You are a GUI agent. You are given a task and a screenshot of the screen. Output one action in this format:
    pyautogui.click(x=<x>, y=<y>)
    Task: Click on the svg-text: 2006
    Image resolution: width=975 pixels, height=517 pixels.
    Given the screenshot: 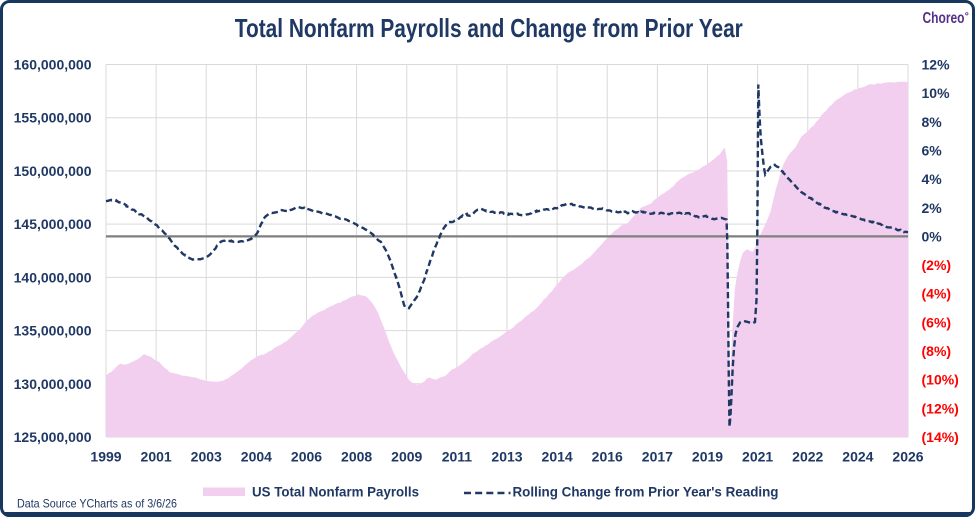 What is the action you would take?
    pyautogui.click(x=306, y=457)
    